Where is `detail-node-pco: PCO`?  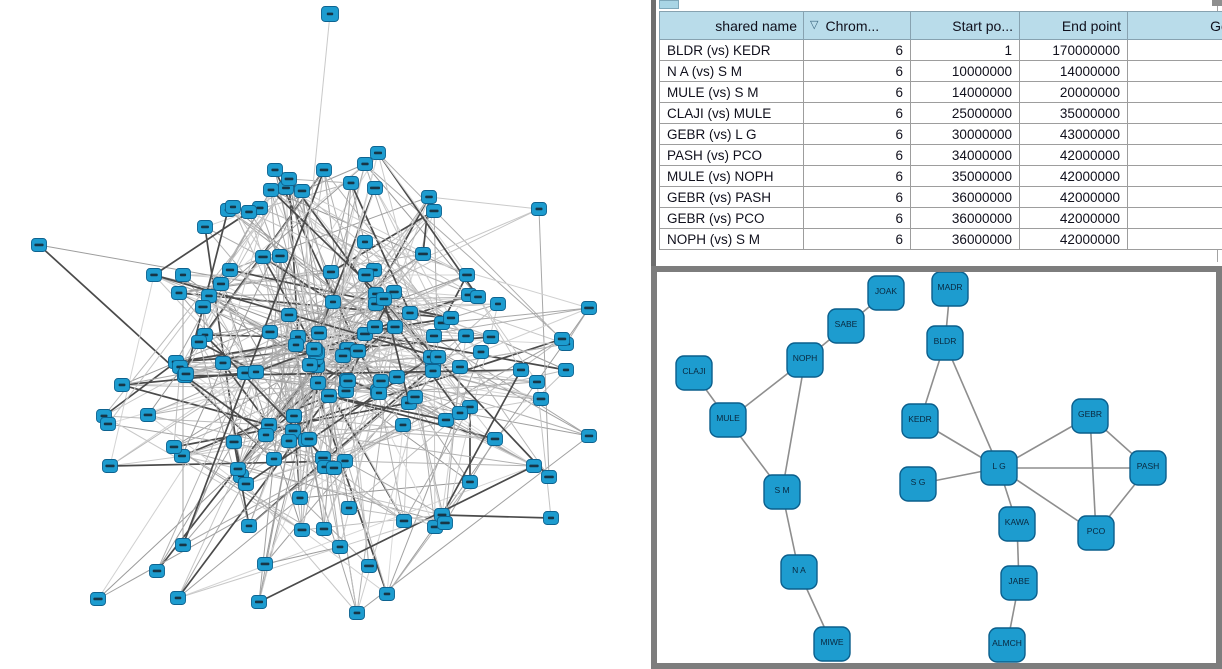
detail-node-pco: PCO is located at coordinates (1096, 533).